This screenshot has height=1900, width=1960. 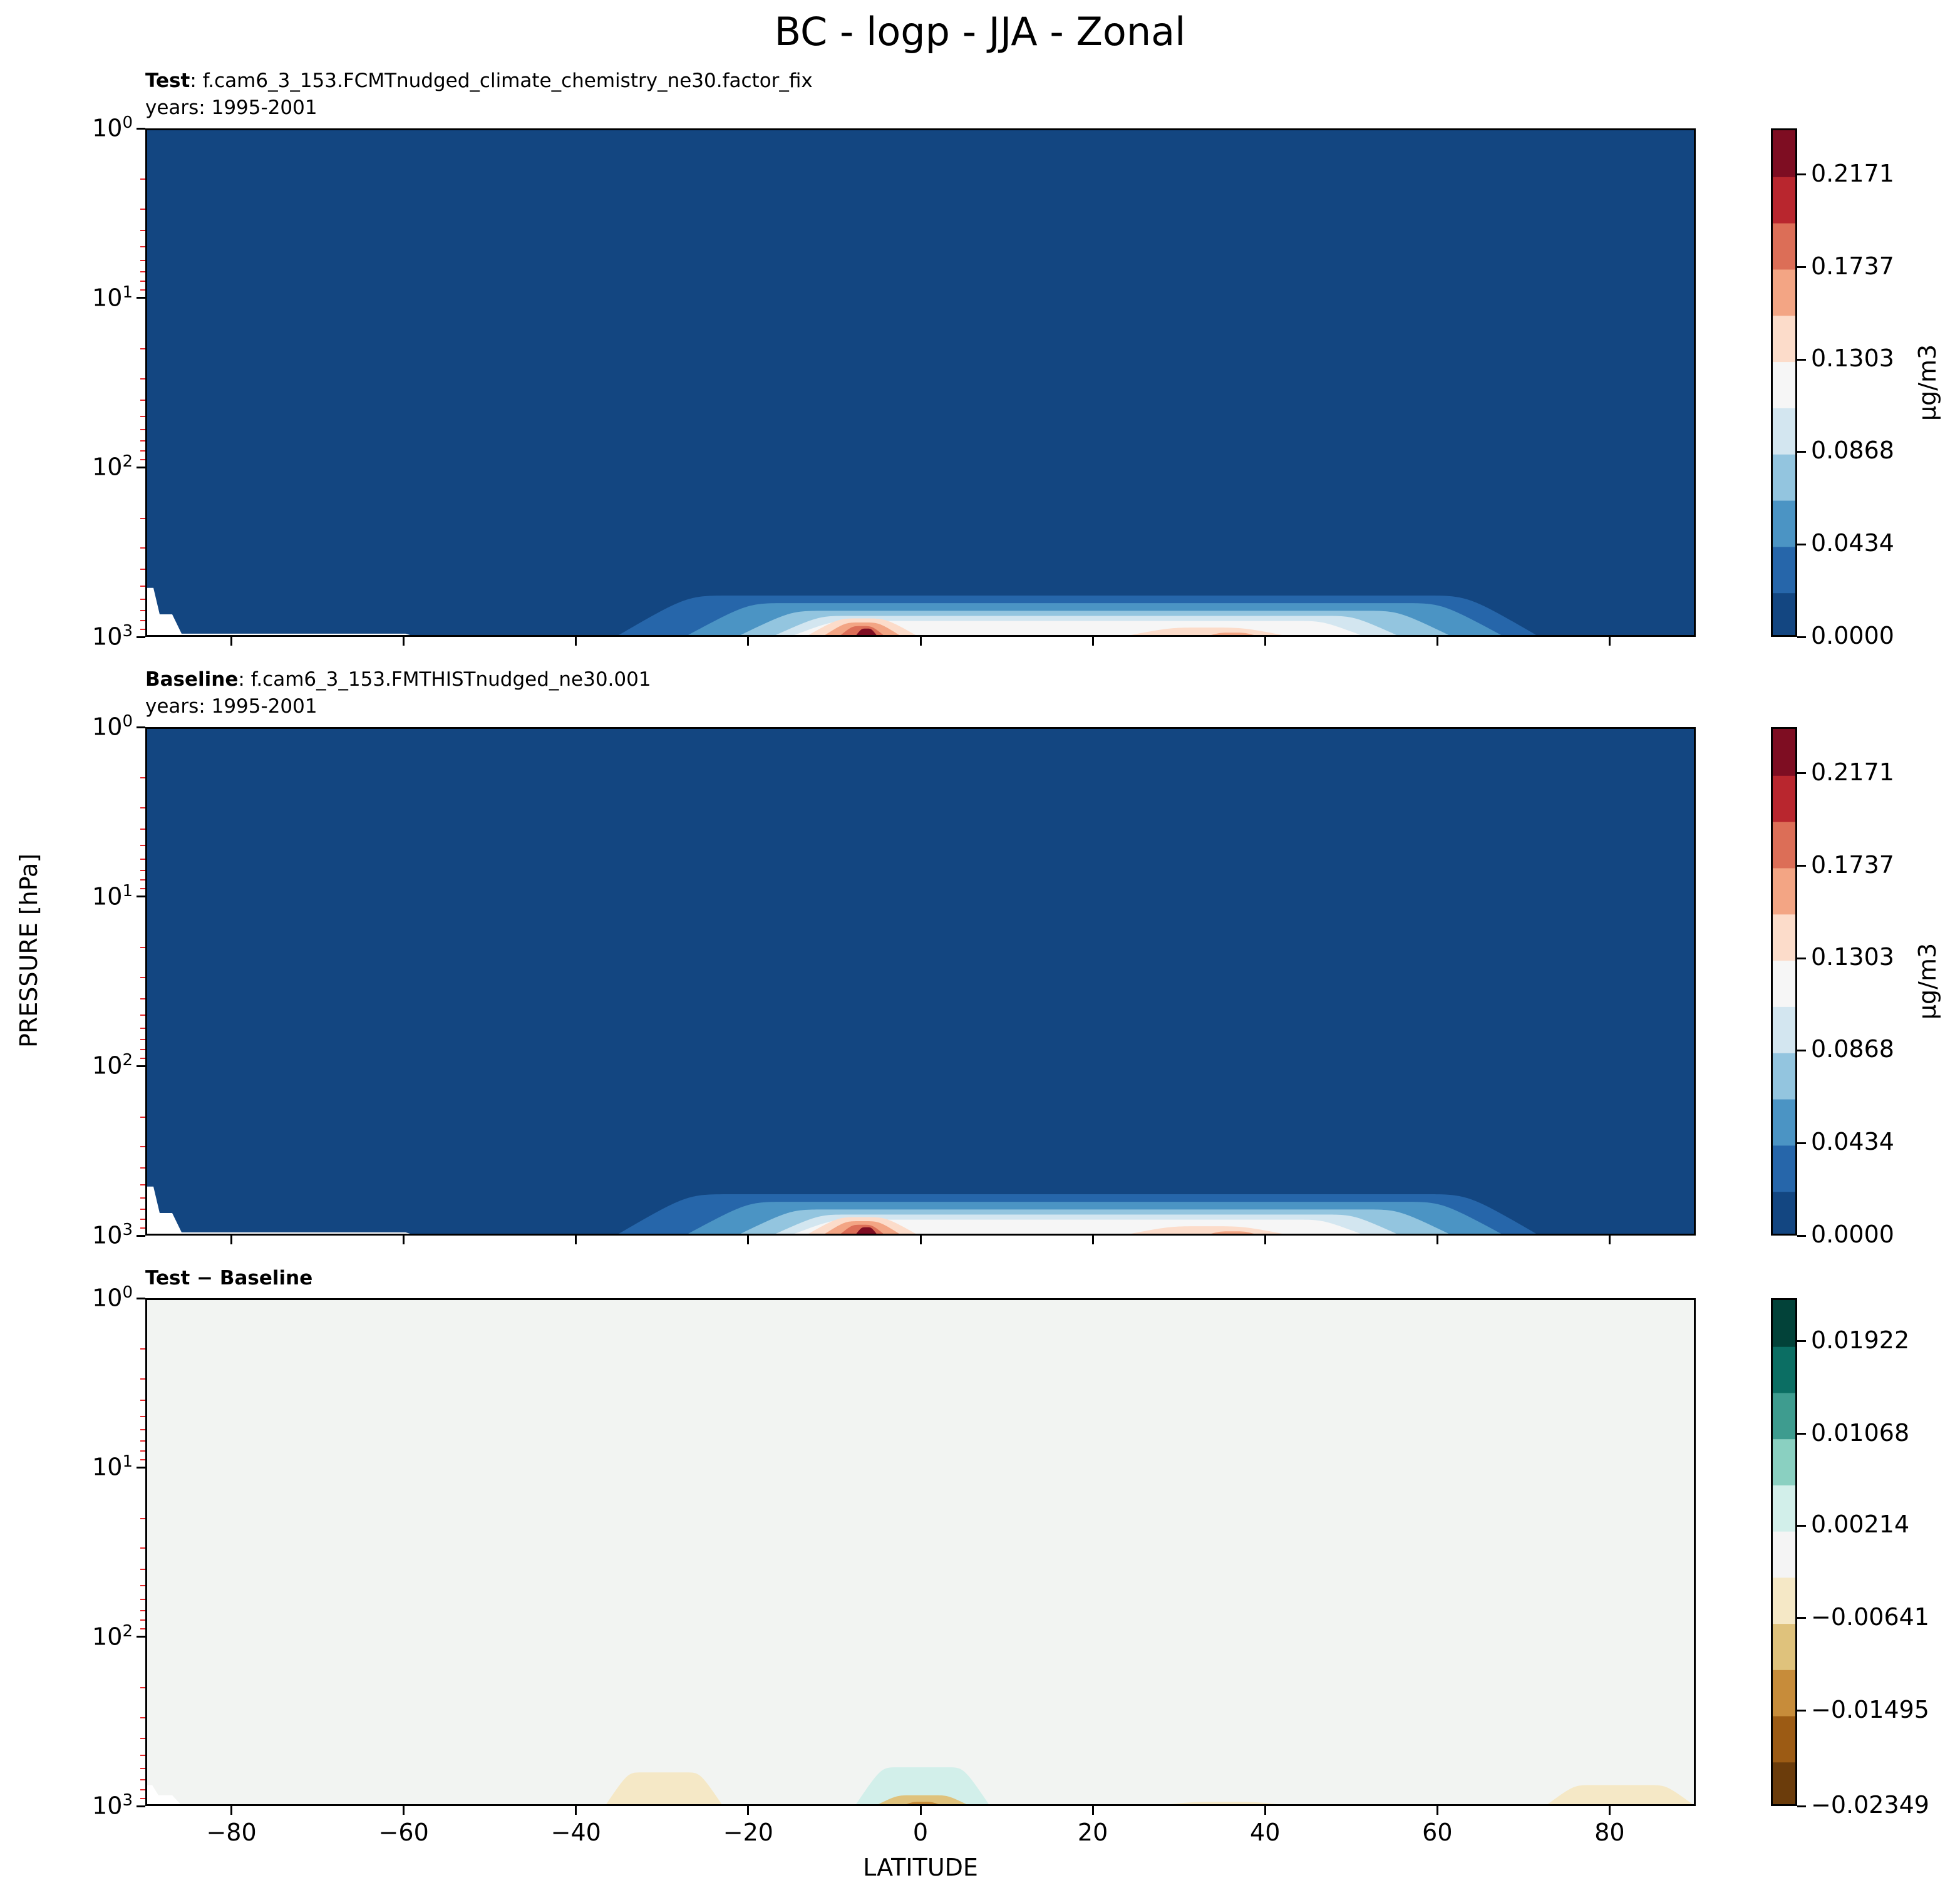 I want to click on panel-title-bold: Test, so click(x=167, y=81).